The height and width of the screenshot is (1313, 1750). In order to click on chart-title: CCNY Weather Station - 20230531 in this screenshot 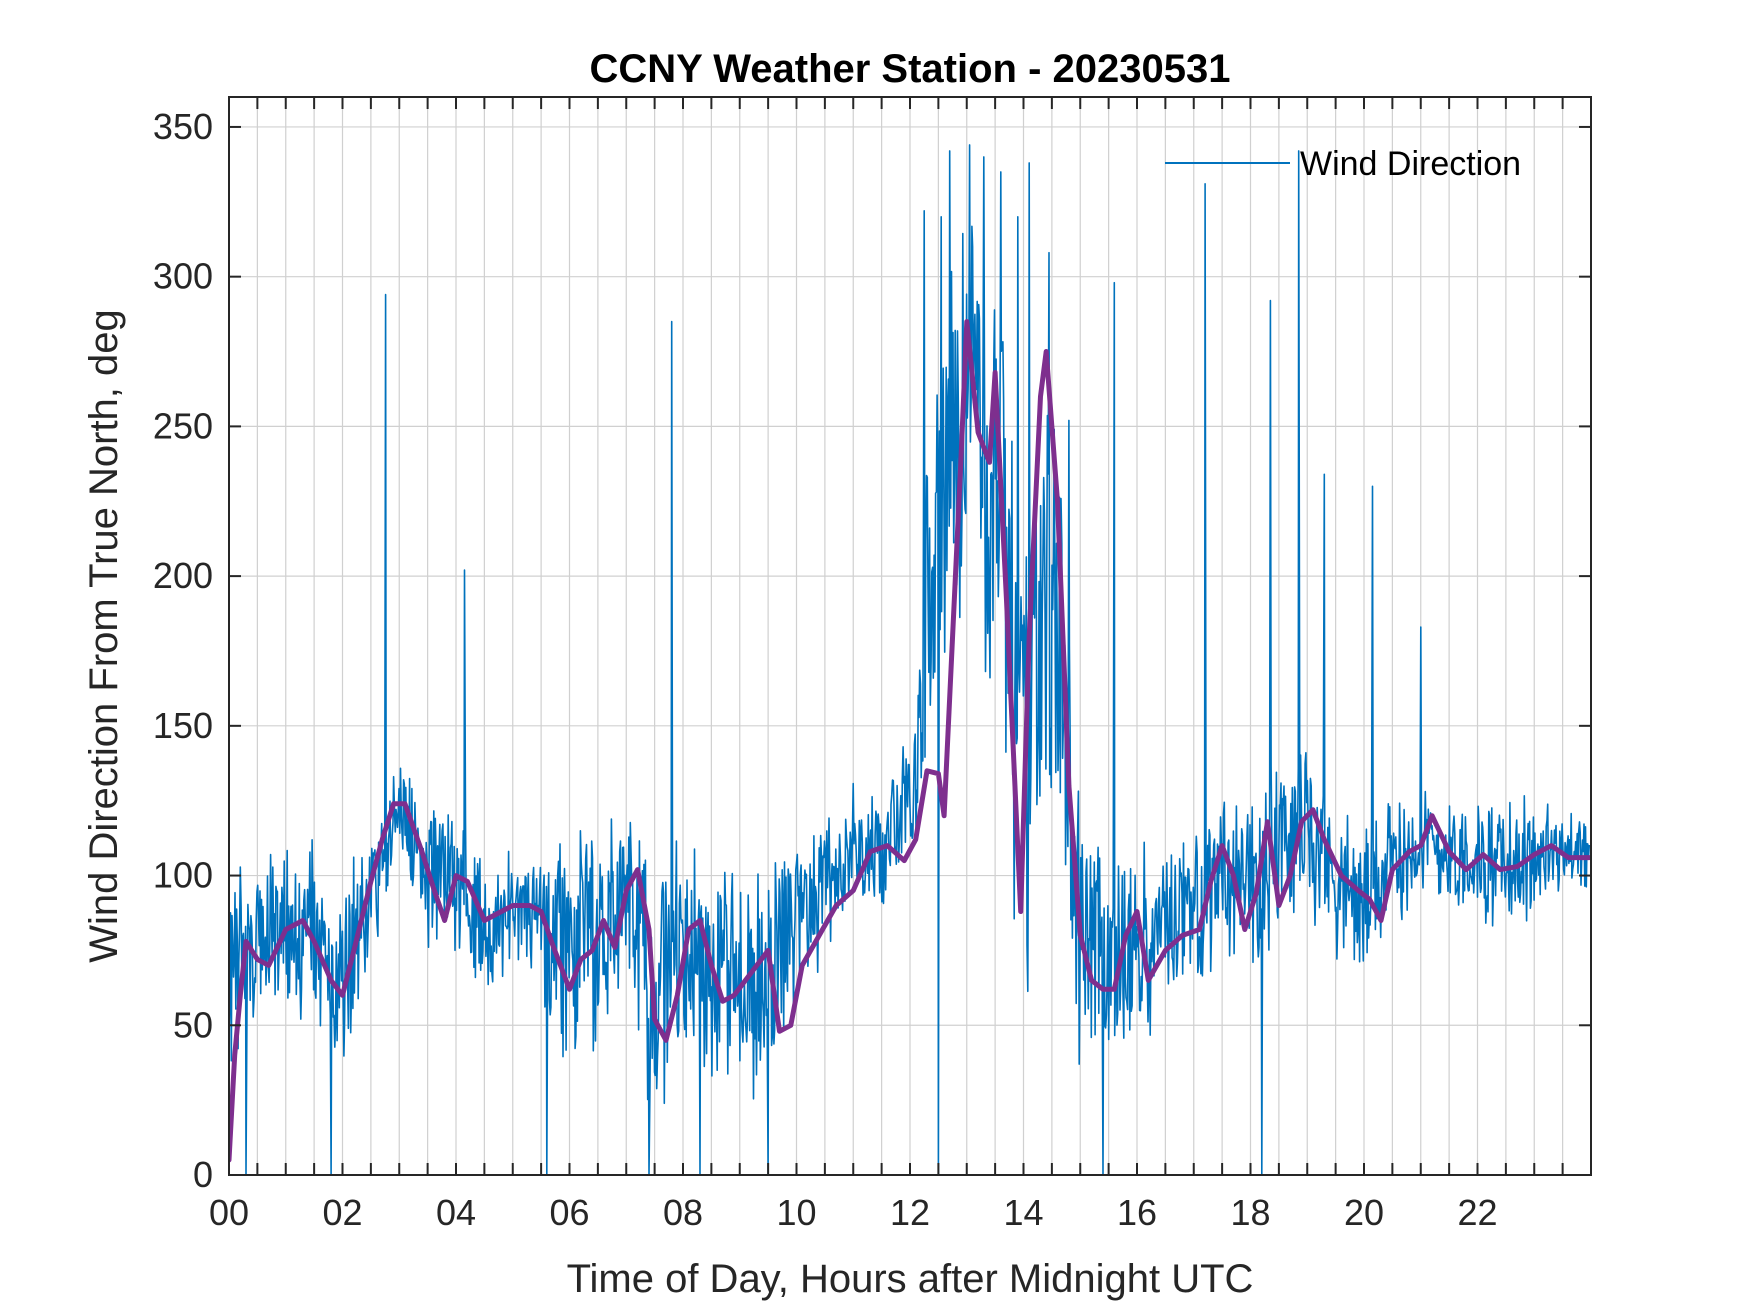, I will do `click(910, 69)`.